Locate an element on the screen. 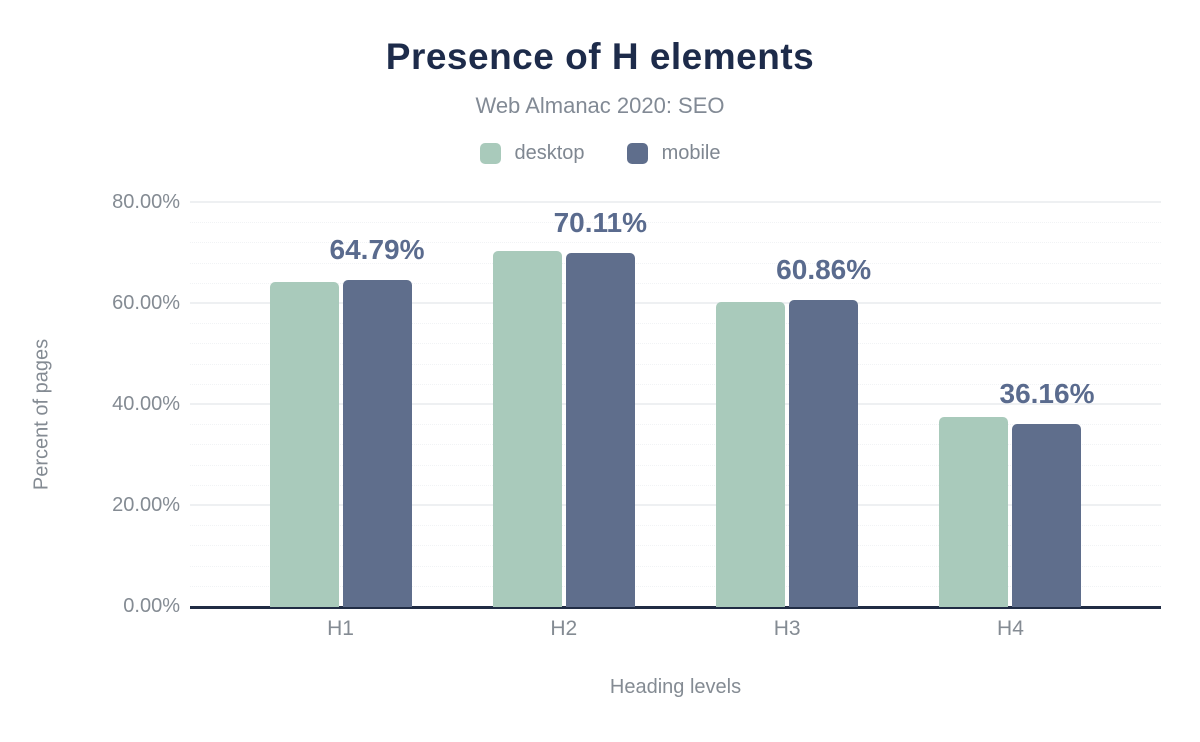  x-axis-line is located at coordinates (675, 607).